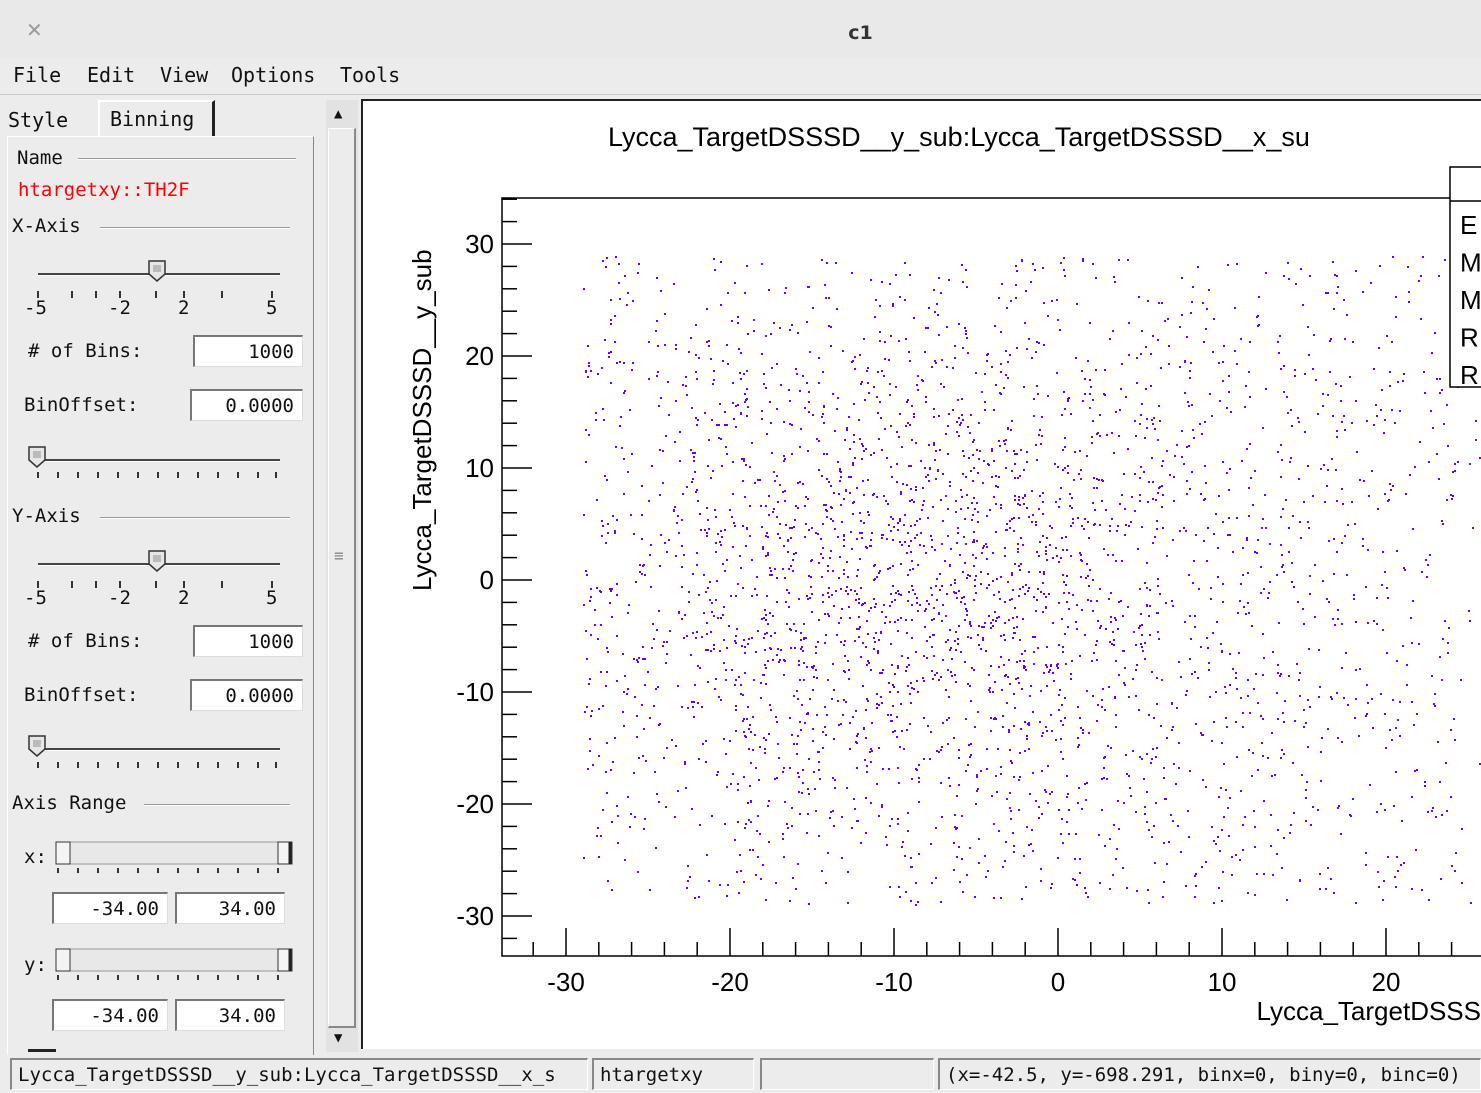 The image size is (1481, 1093). Describe the element at coordinates (110, 908) in the screenshot. I see `xrange-min-input: -34.00` at that location.